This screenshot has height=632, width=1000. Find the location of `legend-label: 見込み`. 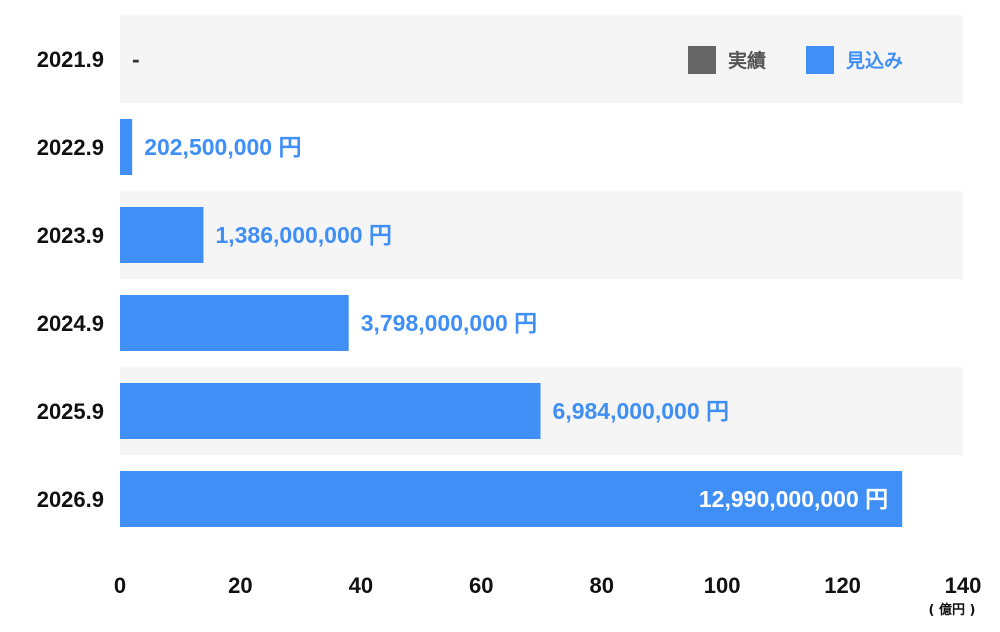

legend-label: 見込み is located at coordinates (874, 61).